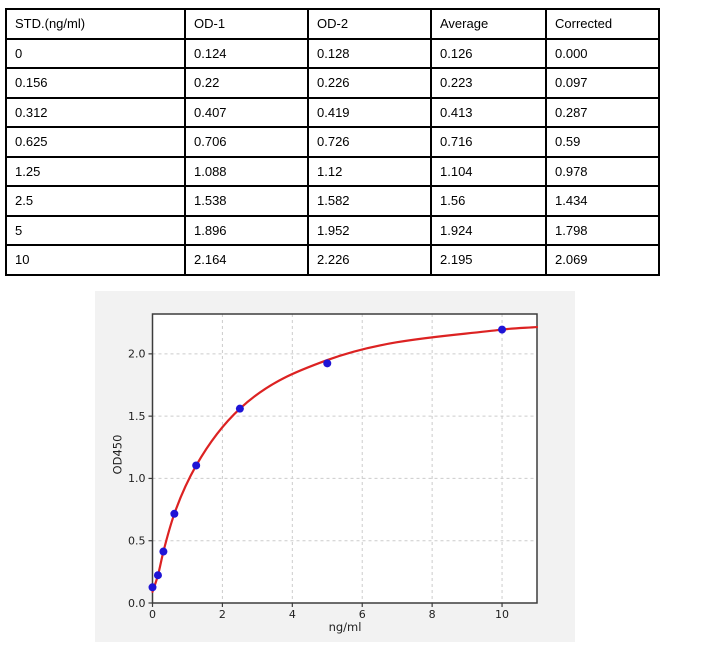  What do you see at coordinates (246, 83) in the screenshot?
I see `table-cell: 0.22` at bounding box center [246, 83].